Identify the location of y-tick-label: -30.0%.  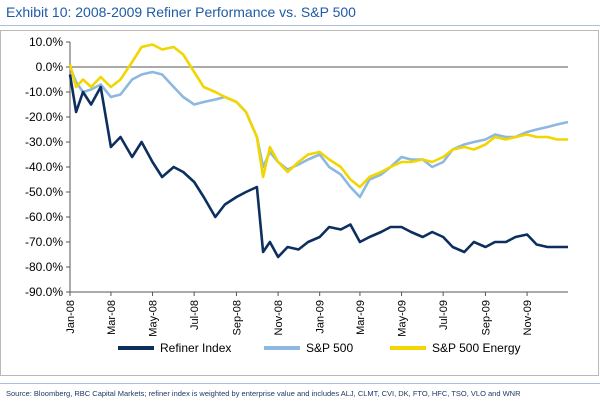
(44, 142).